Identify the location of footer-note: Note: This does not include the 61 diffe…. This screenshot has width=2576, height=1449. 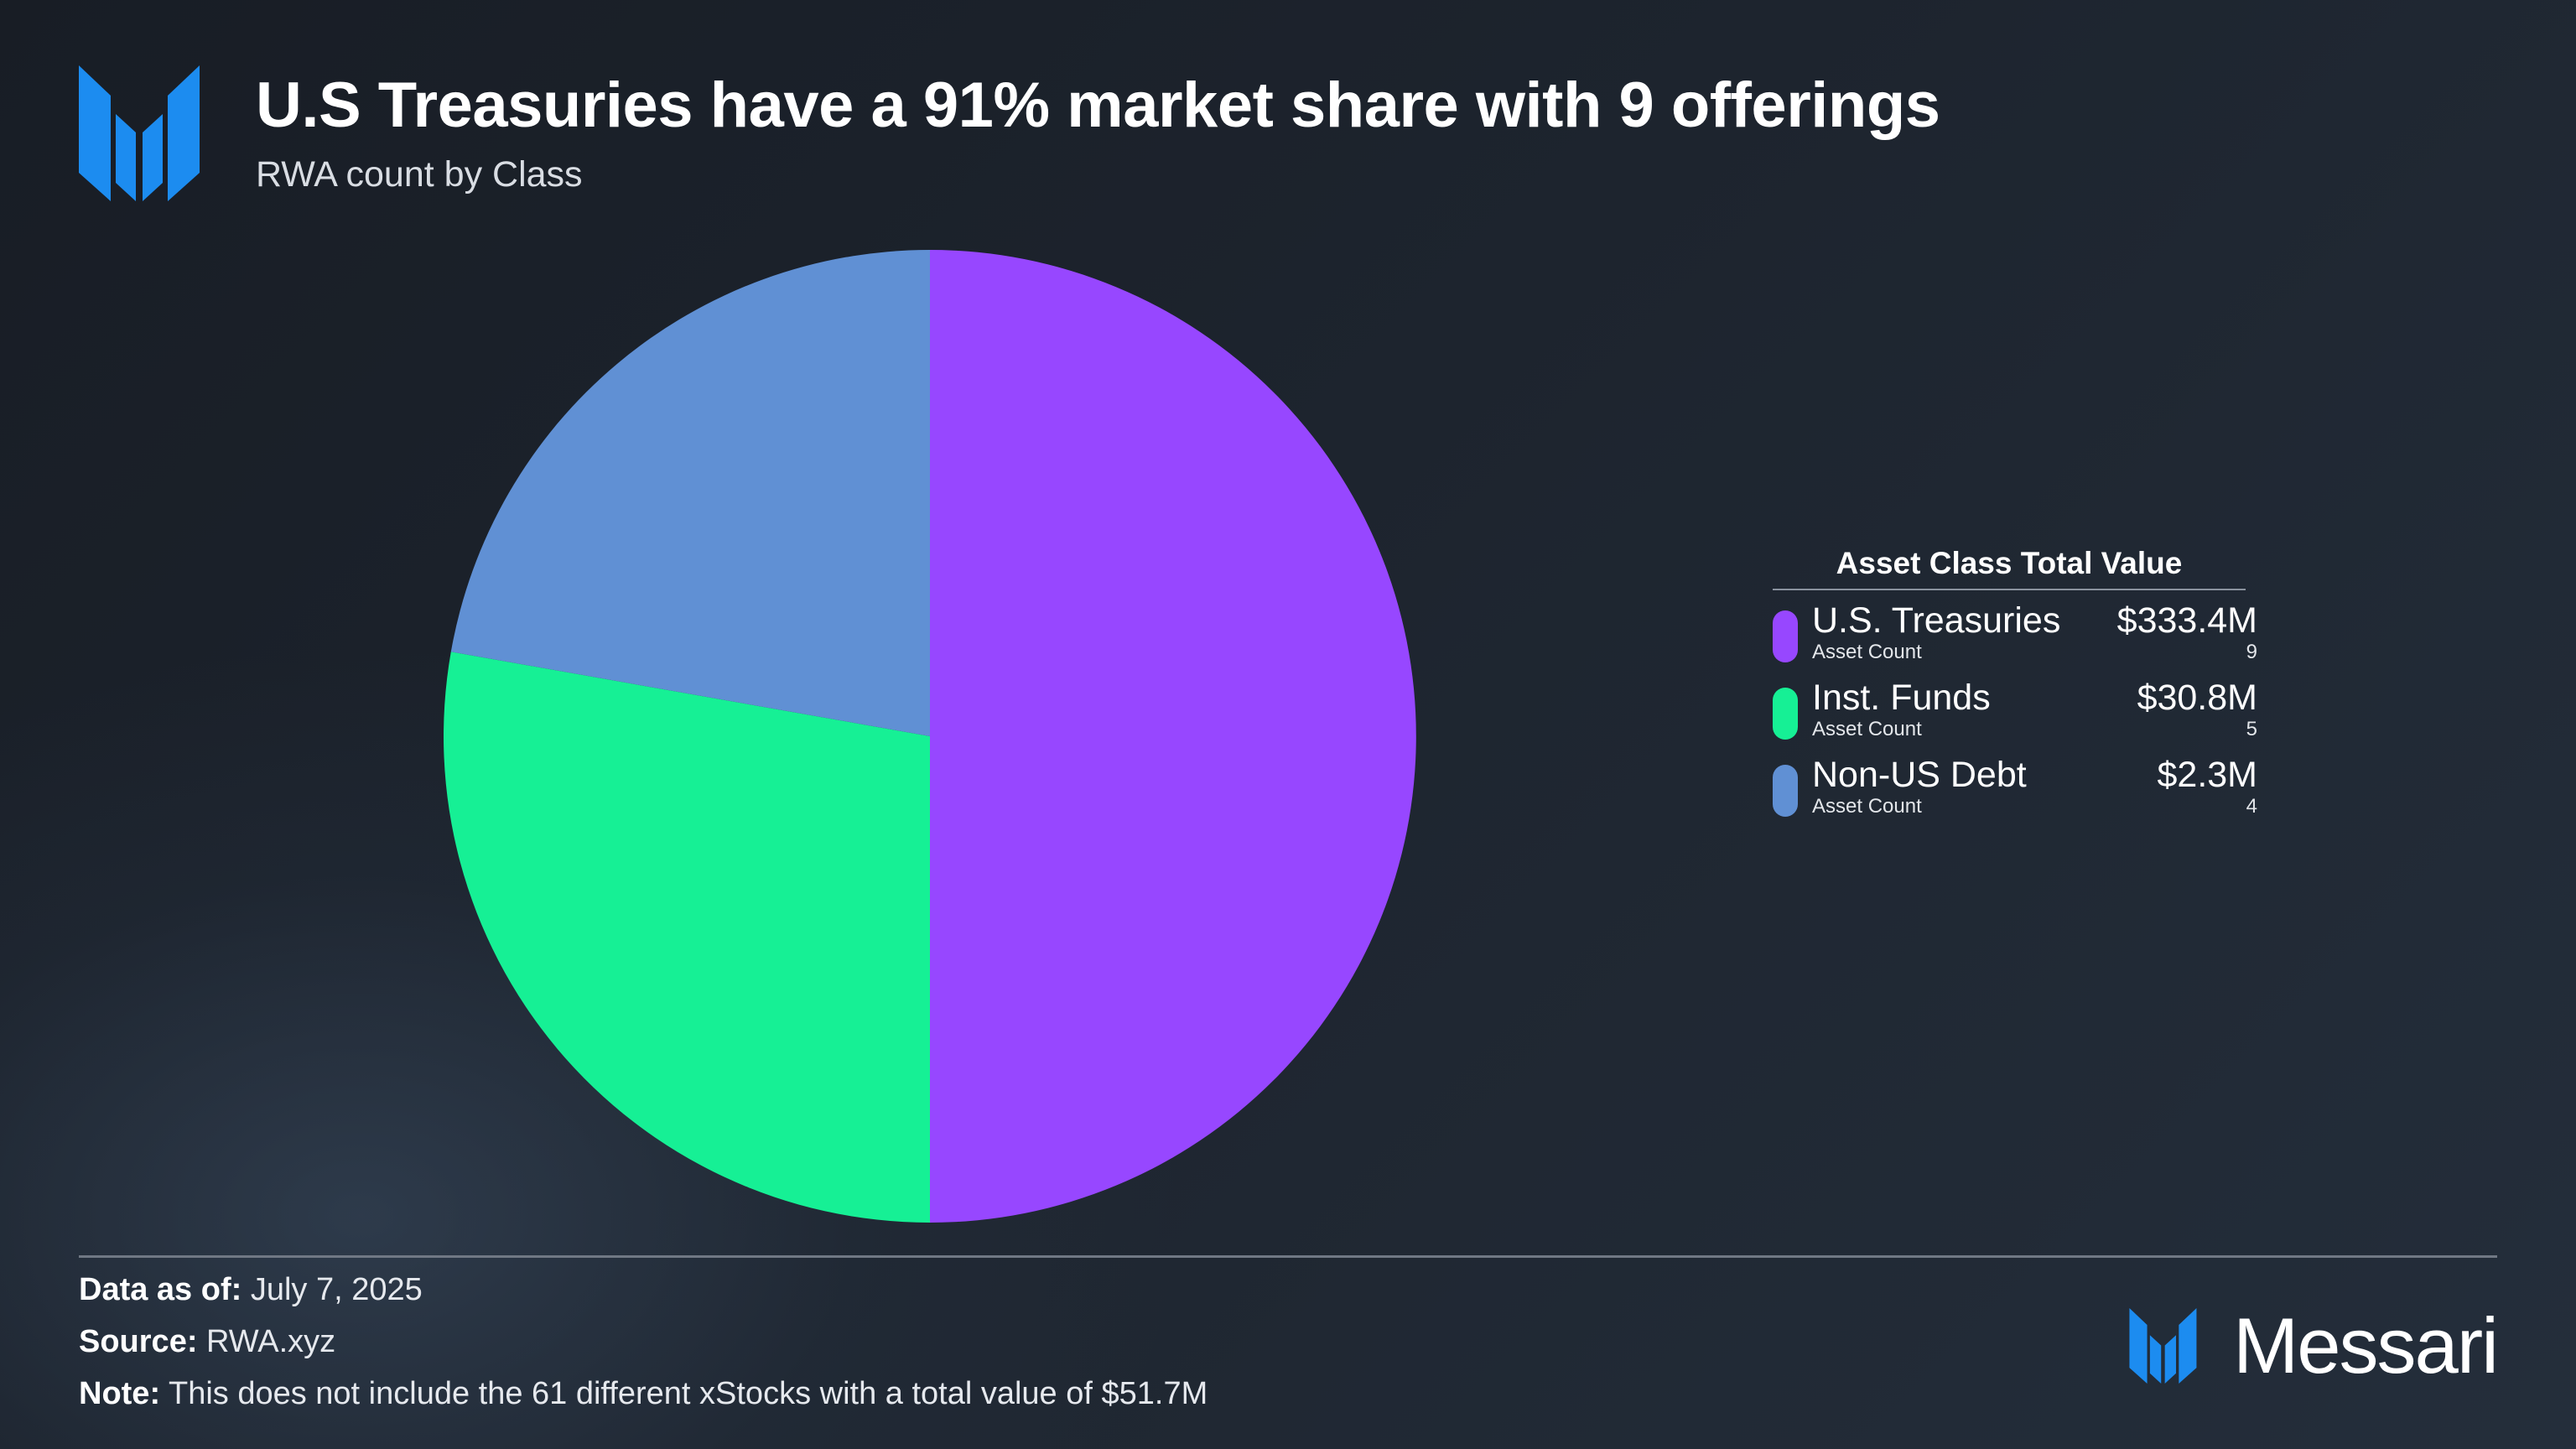
(643, 1394).